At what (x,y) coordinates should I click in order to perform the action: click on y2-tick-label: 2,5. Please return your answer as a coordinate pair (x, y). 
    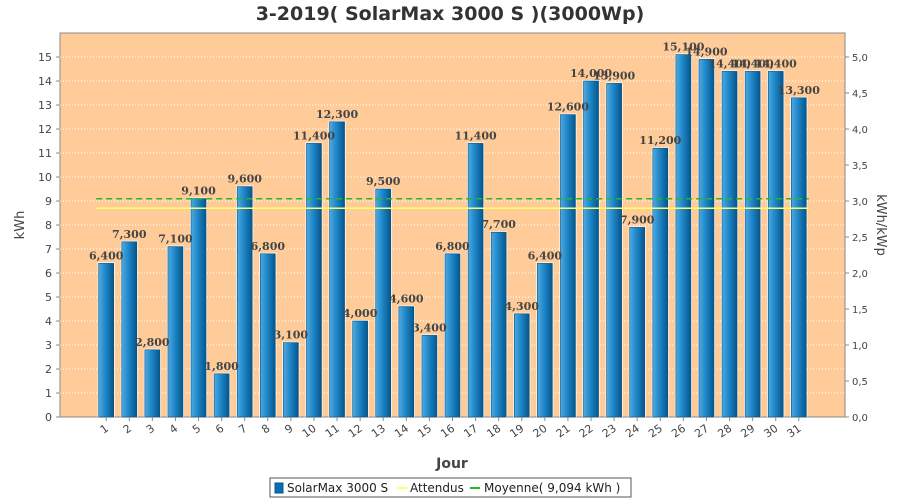
    Looking at the image, I should click on (860, 238).